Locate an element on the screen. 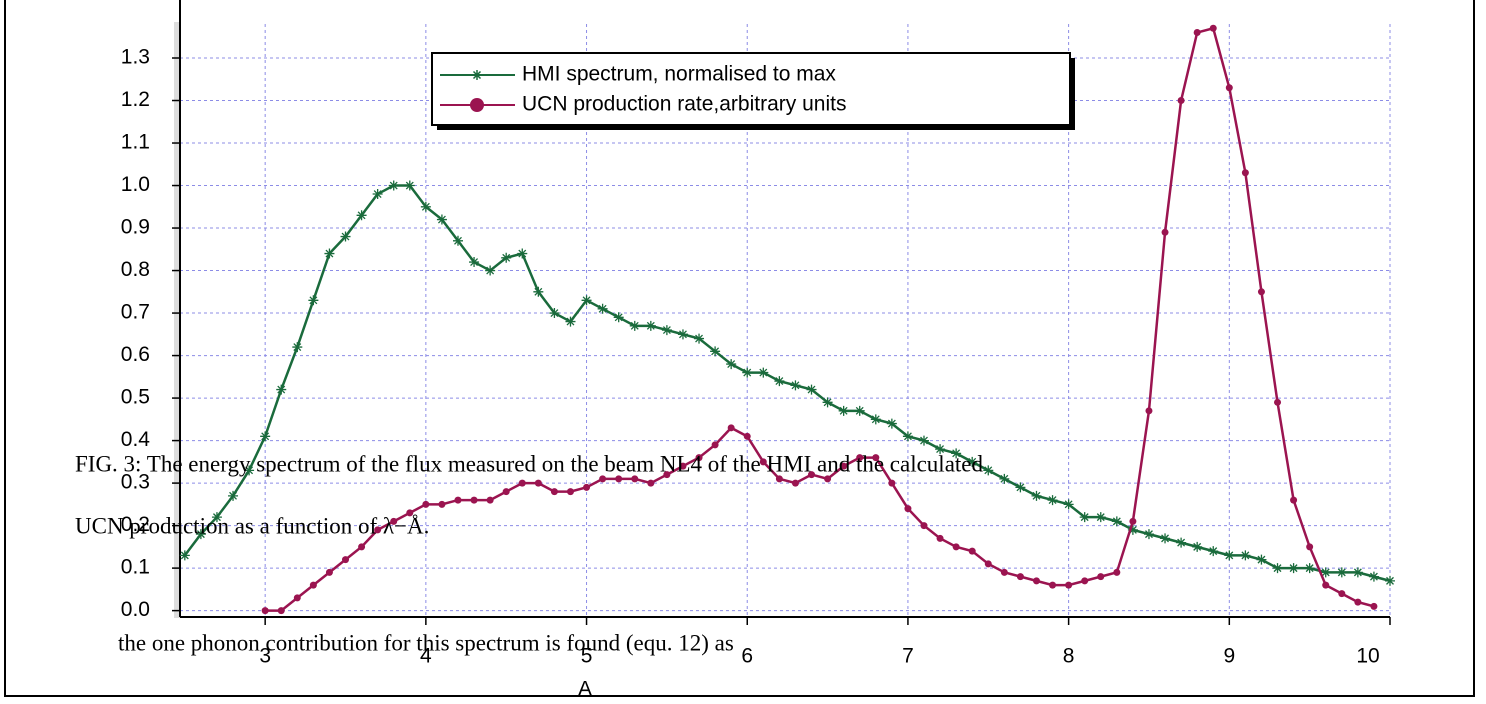 This screenshot has width=1486, height=704. y-tick-label: 0.7 is located at coordinates (135, 312).